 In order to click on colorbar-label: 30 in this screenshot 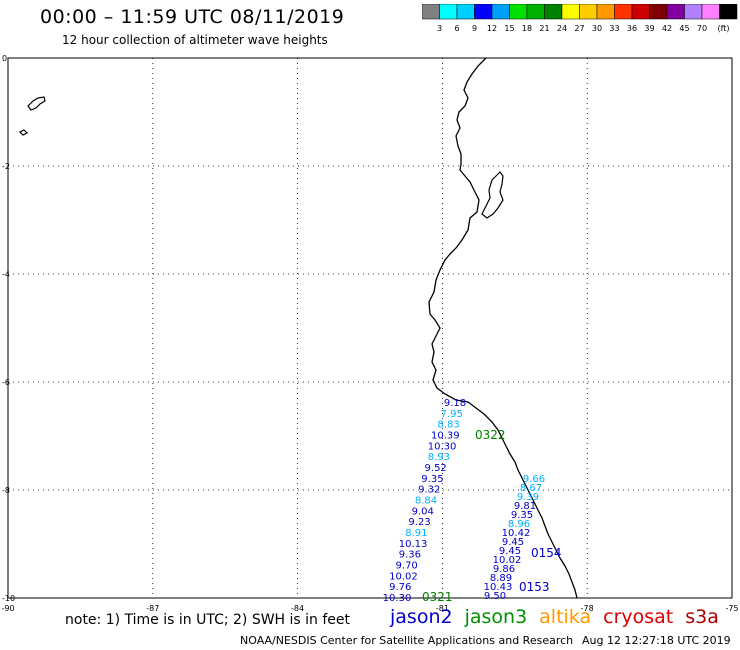, I will do `click(597, 28)`.